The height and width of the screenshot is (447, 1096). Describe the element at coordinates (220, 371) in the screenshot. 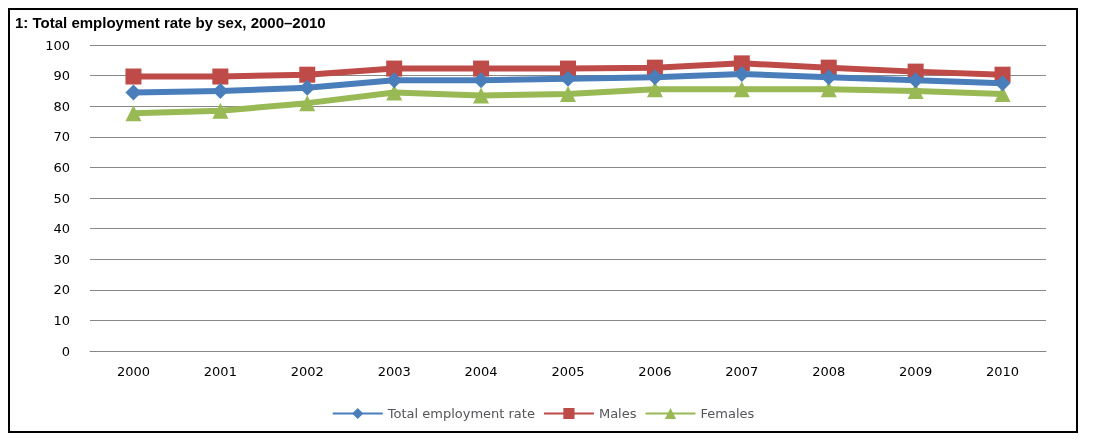

I see `x-tick-label: 2001` at that location.